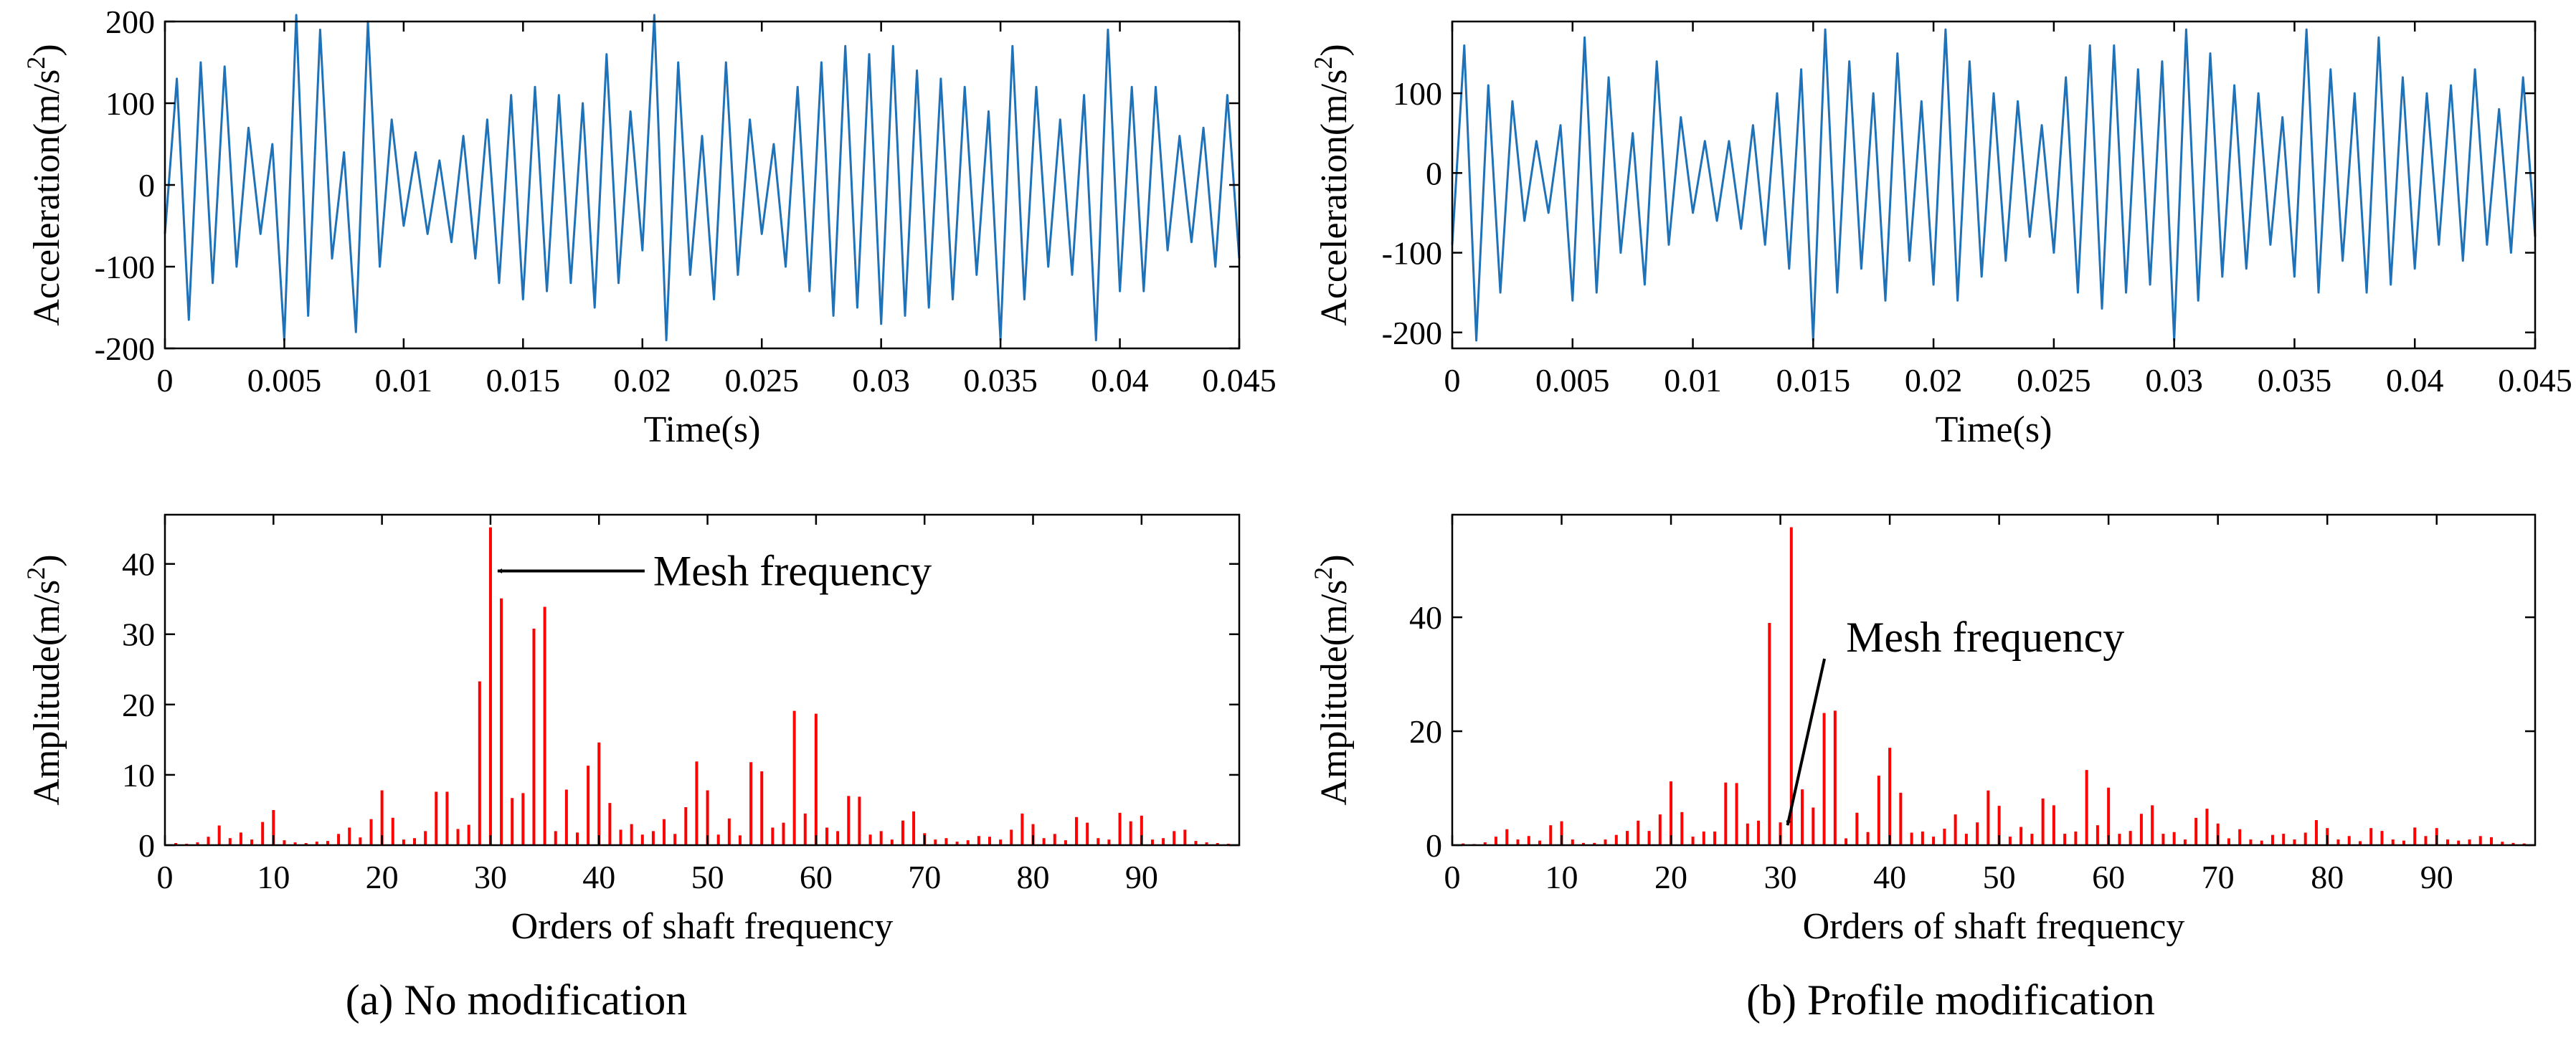 The height and width of the screenshot is (1038, 2576). What do you see at coordinates (1806, 742) in the screenshot?
I see `mesh-frequency-arrow` at bounding box center [1806, 742].